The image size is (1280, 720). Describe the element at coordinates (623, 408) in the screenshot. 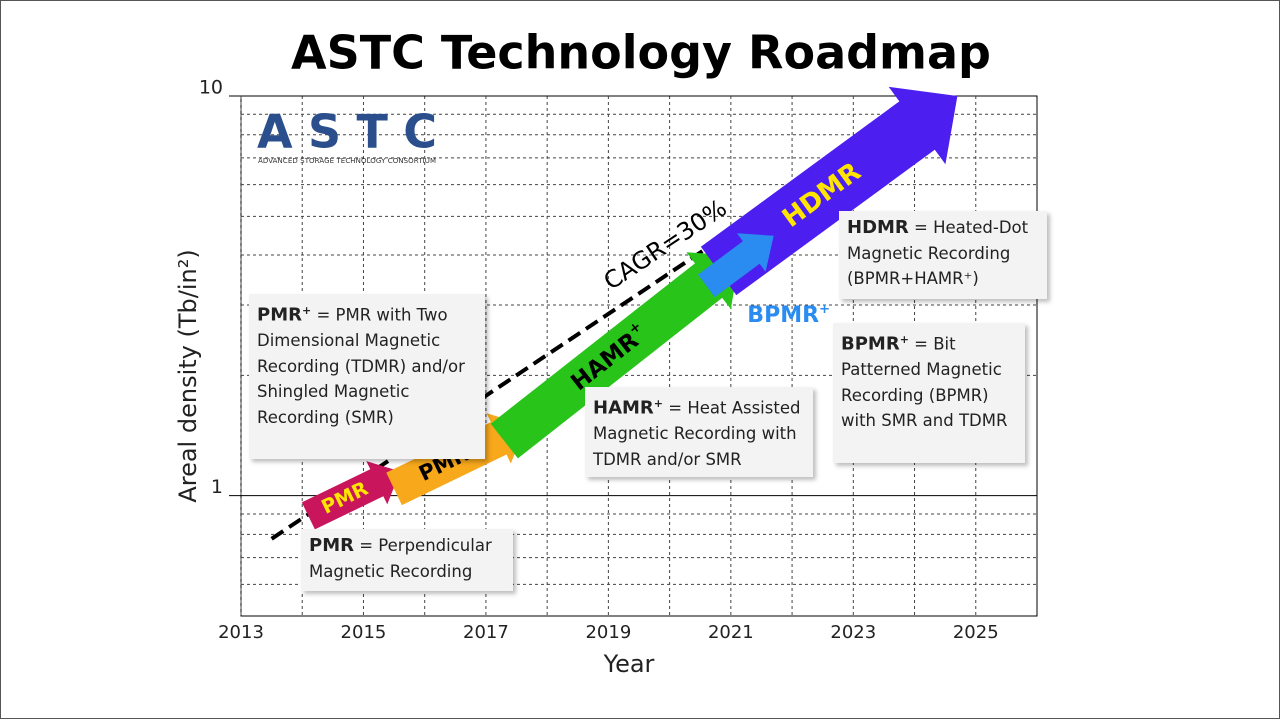

I see `note-term: HAMR` at that location.